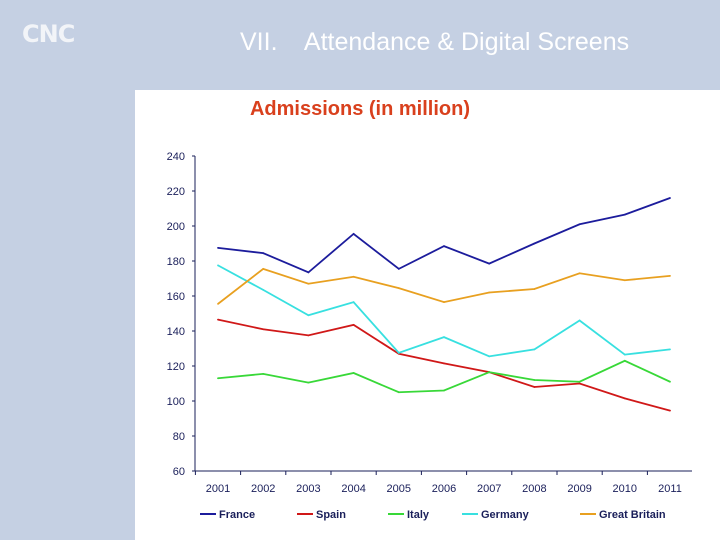  What do you see at coordinates (505, 515) in the screenshot?
I see `legend-label-germany: Germany` at bounding box center [505, 515].